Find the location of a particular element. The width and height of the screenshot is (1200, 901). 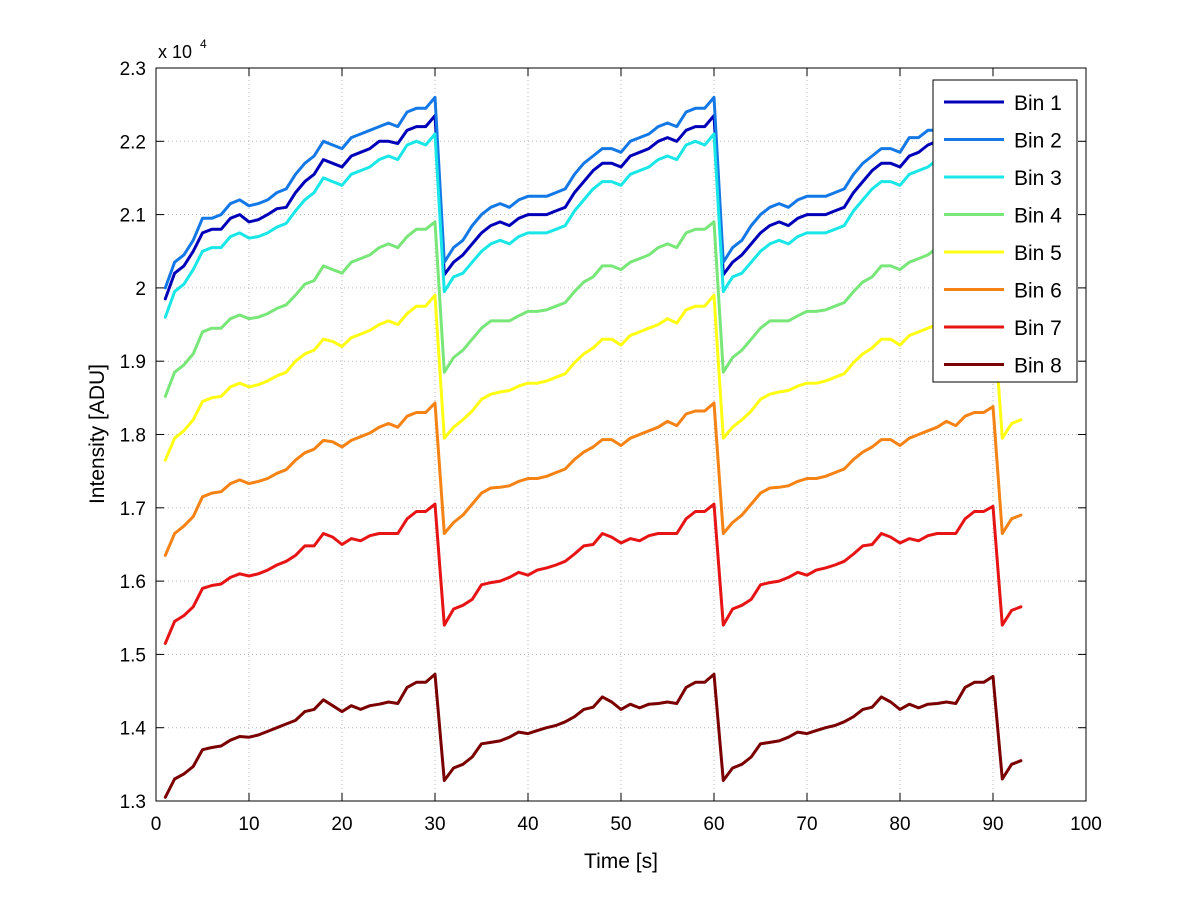

y-tick-label: 2.2 is located at coordinates (133, 142).